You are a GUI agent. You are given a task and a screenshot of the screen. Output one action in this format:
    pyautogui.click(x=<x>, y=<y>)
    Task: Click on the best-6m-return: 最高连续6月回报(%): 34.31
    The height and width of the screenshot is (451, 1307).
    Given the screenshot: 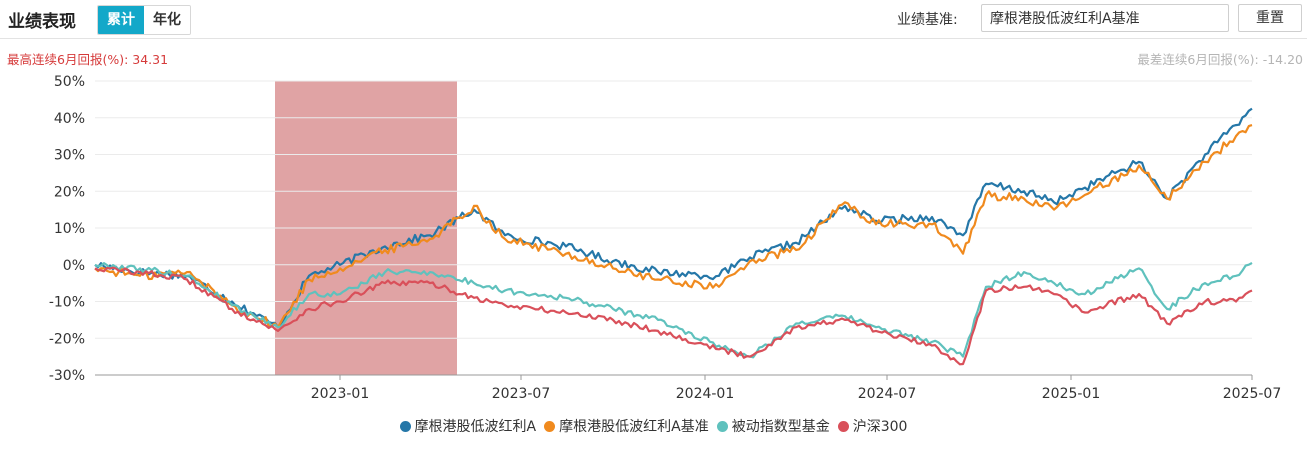 What is the action you would take?
    pyautogui.click(x=87, y=58)
    